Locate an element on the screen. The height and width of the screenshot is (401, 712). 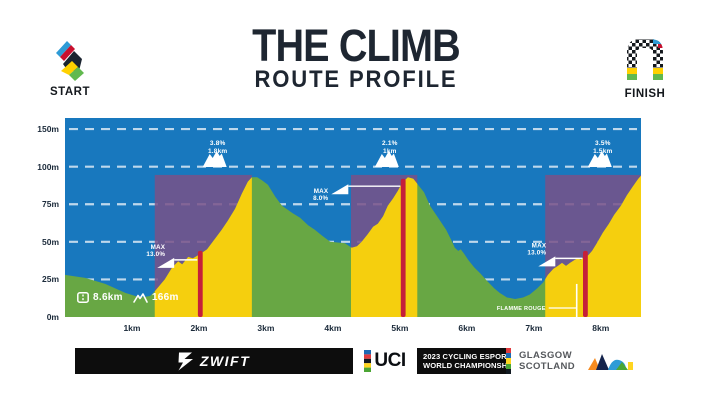
page-subtitle: ROUTE PROFILE is located at coordinates (356, 79).